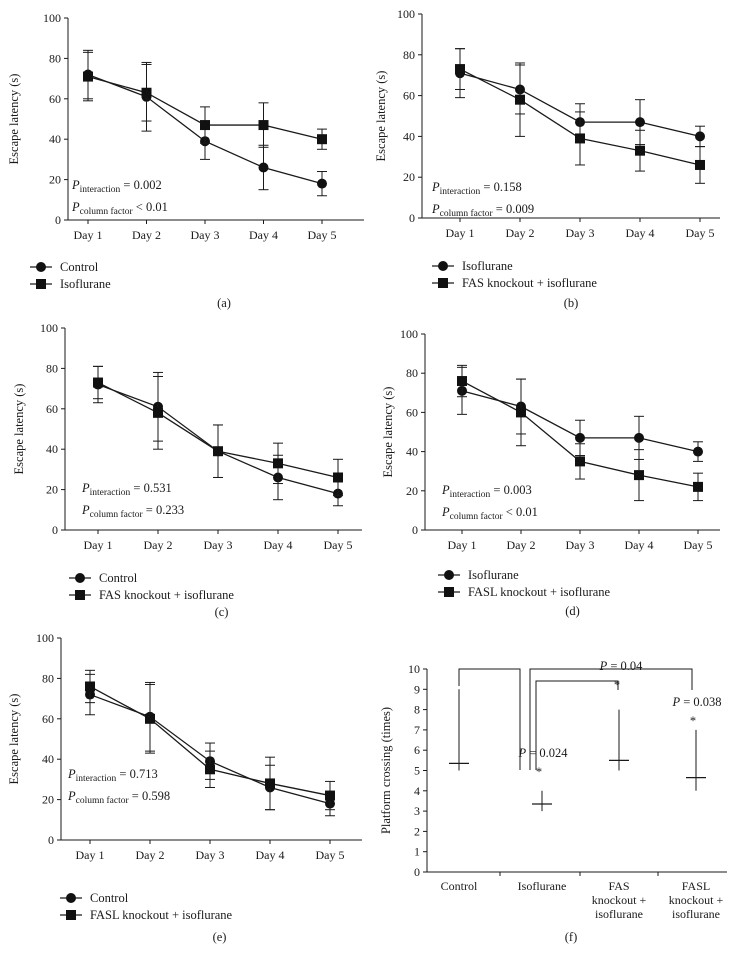 Image resolution: width=746 pixels, height=954 pixels. What do you see at coordinates (224, 303) in the screenshot?
I see `panel-label: (a)` at bounding box center [224, 303].